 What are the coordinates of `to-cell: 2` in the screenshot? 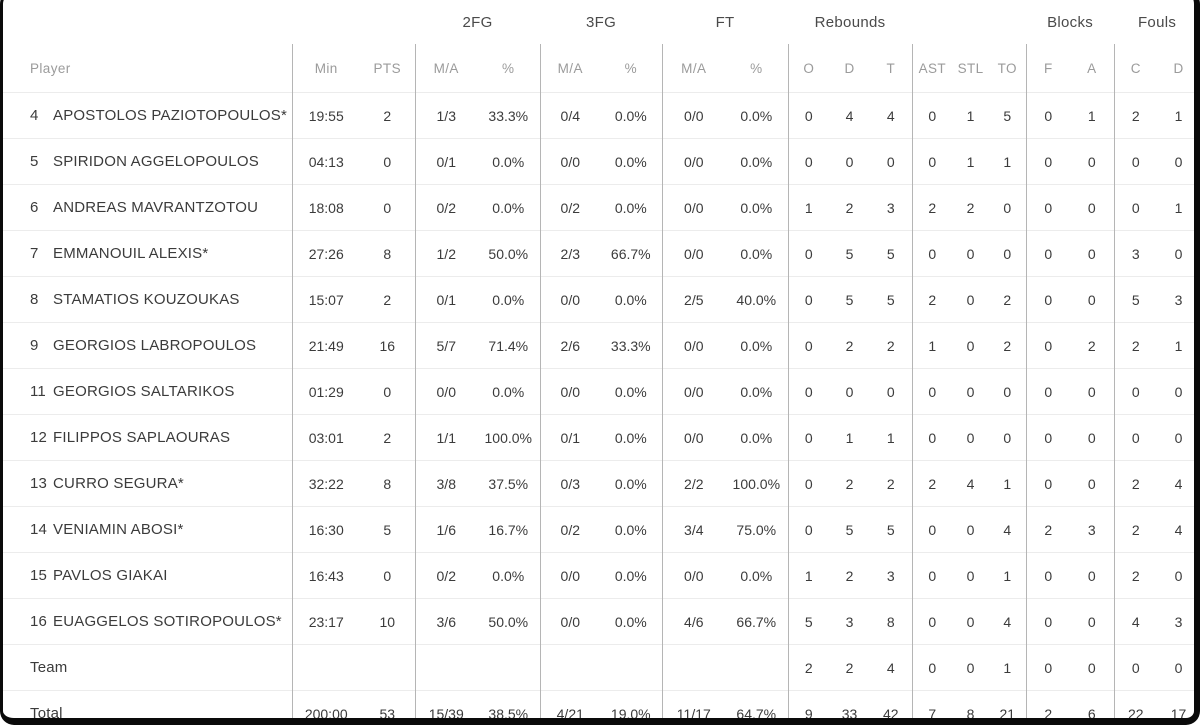 It's located at (1008, 299).